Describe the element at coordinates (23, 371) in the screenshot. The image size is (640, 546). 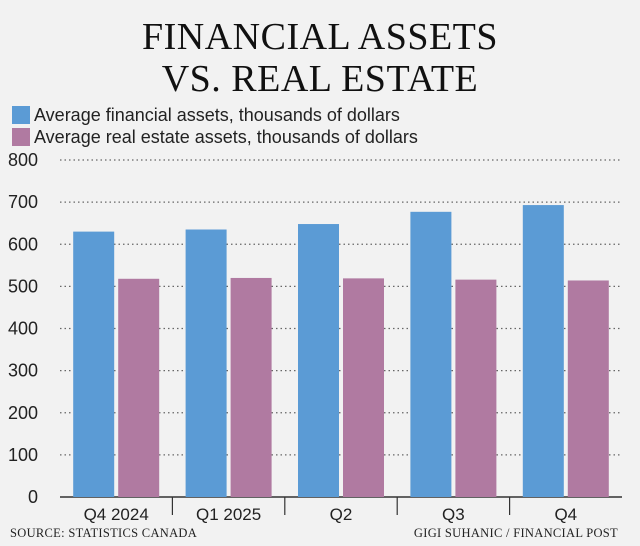
I see `y-tick-label: 300` at that location.